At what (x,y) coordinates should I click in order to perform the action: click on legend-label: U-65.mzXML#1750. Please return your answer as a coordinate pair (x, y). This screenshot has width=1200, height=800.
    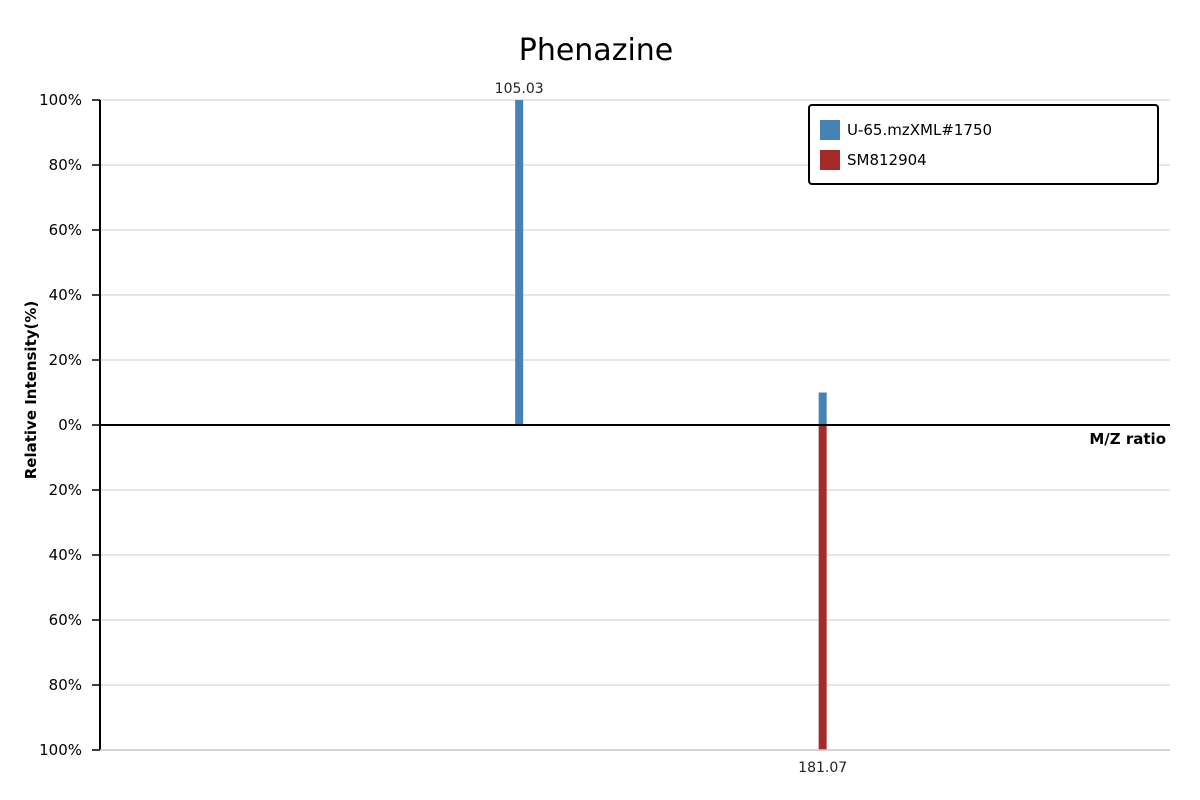
    Looking at the image, I should click on (919, 130).